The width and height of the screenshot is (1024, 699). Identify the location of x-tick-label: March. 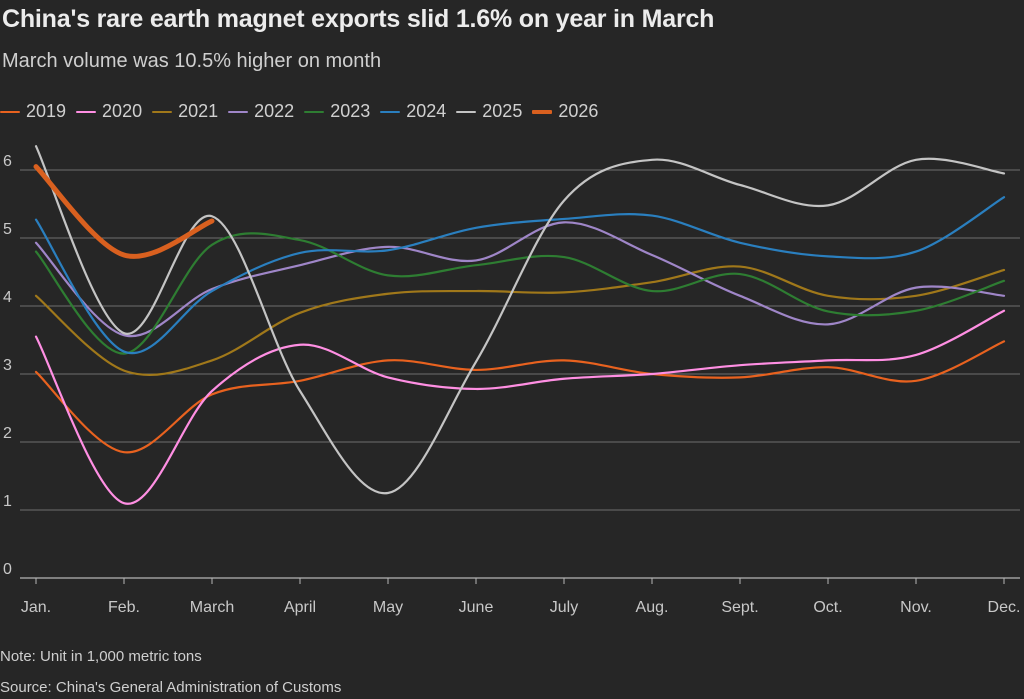
(212, 607).